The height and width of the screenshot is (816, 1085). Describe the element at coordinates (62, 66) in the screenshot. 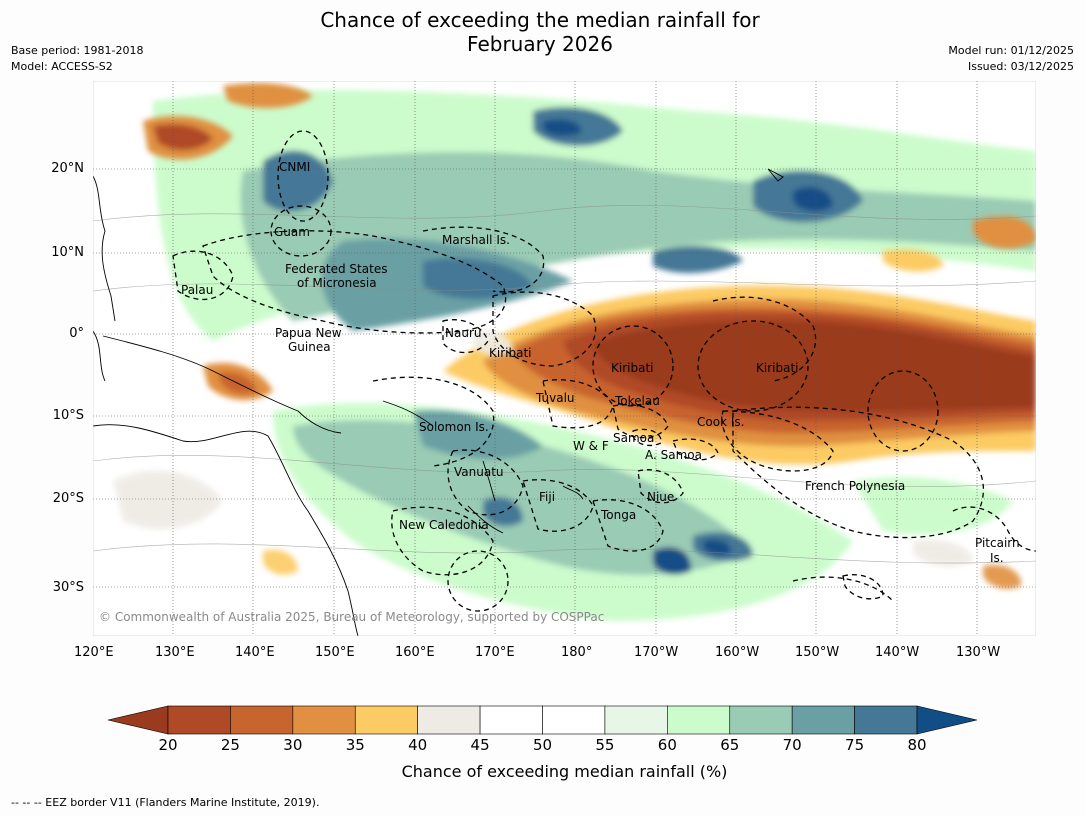

I see `model-name: Model: ACCESS-S2` at that location.